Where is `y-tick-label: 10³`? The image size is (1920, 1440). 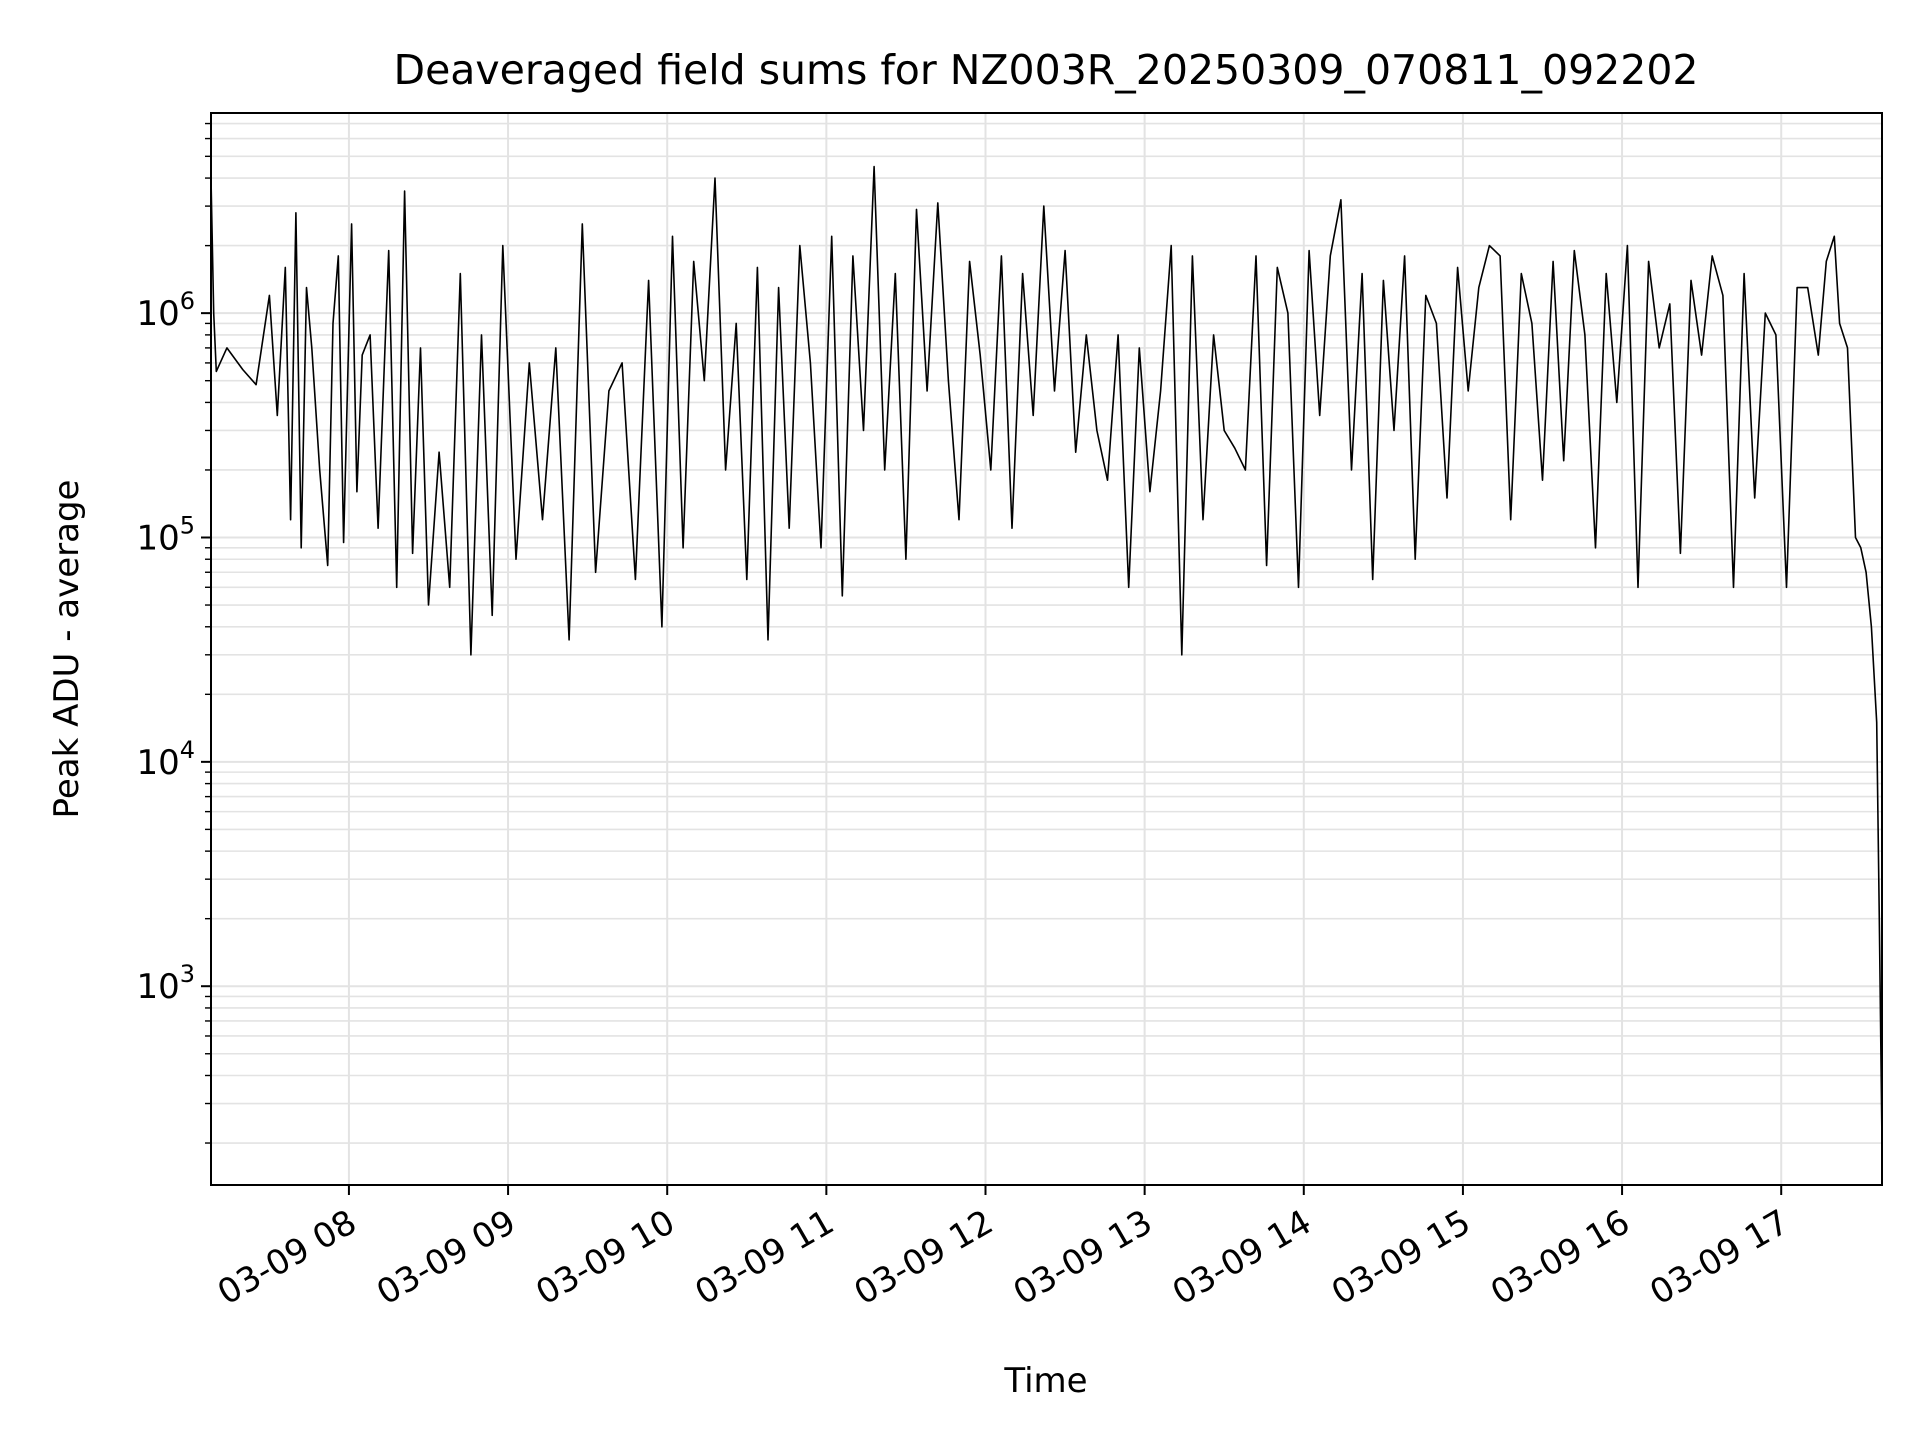 y-tick-label: 10³ is located at coordinates (165, 983).